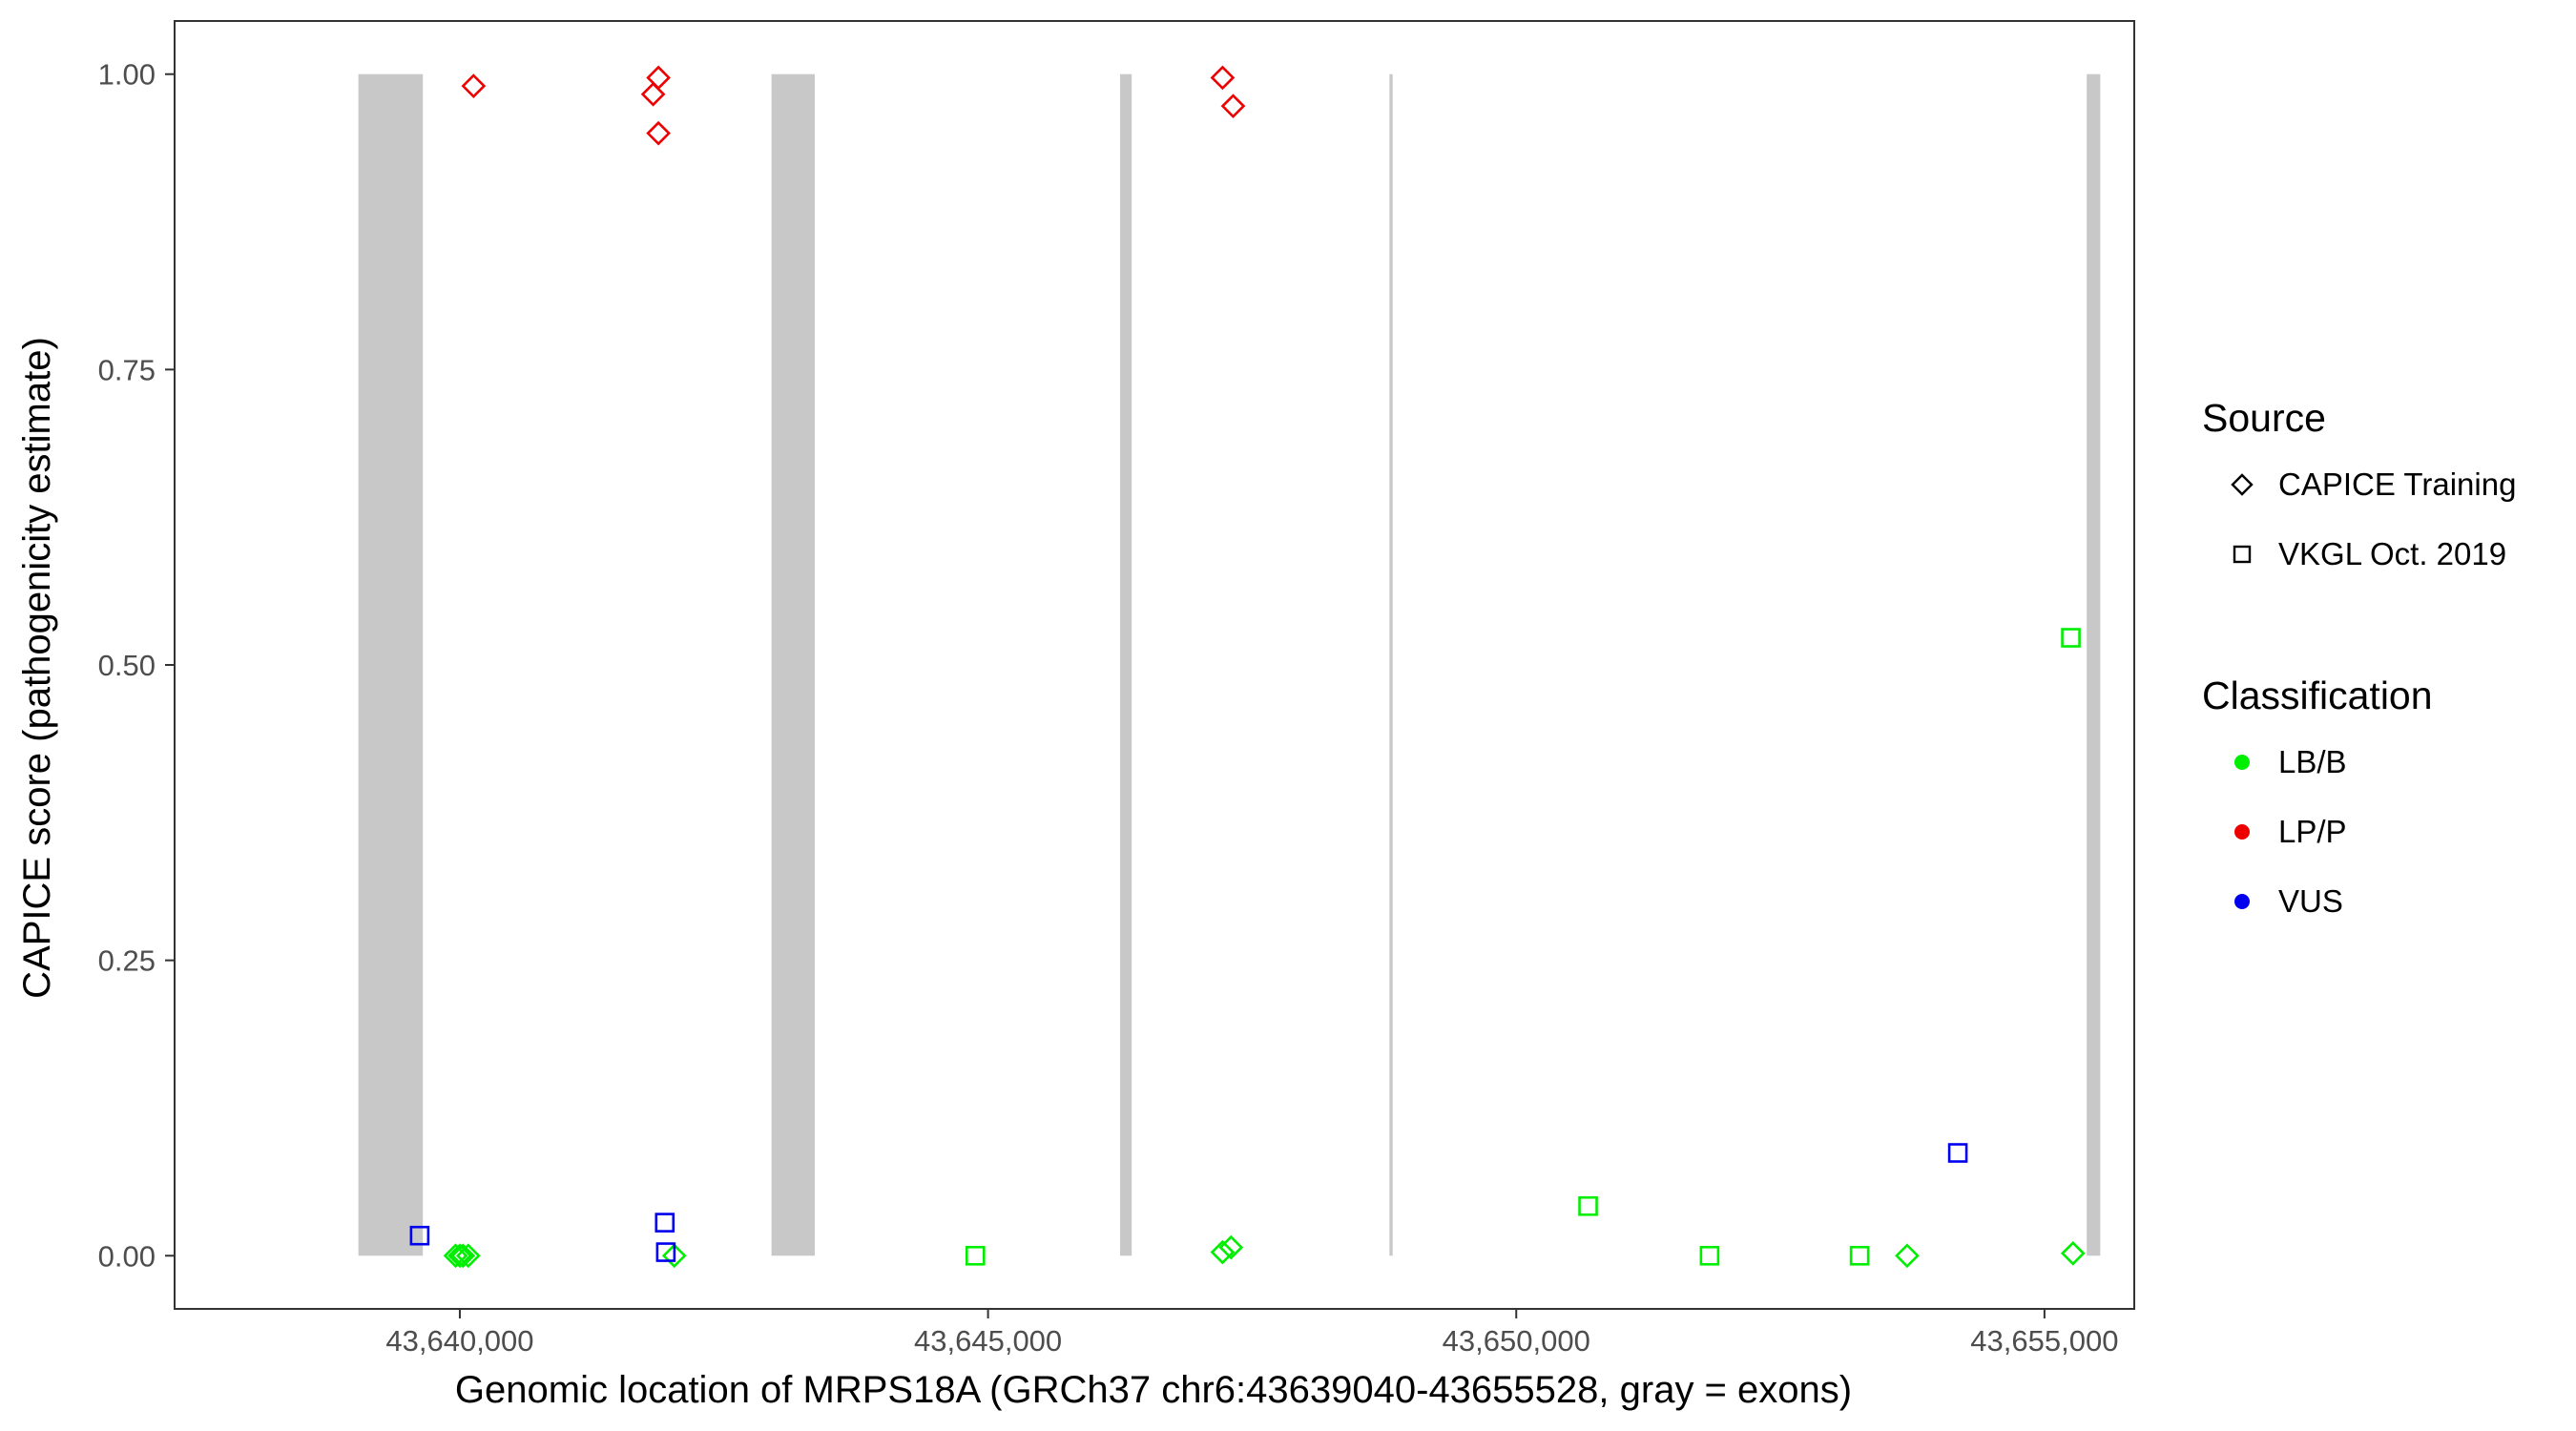  What do you see at coordinates (2242, 901) in the screenshot?
I see `legend-key-vus` at bounding box center [2242, 901].